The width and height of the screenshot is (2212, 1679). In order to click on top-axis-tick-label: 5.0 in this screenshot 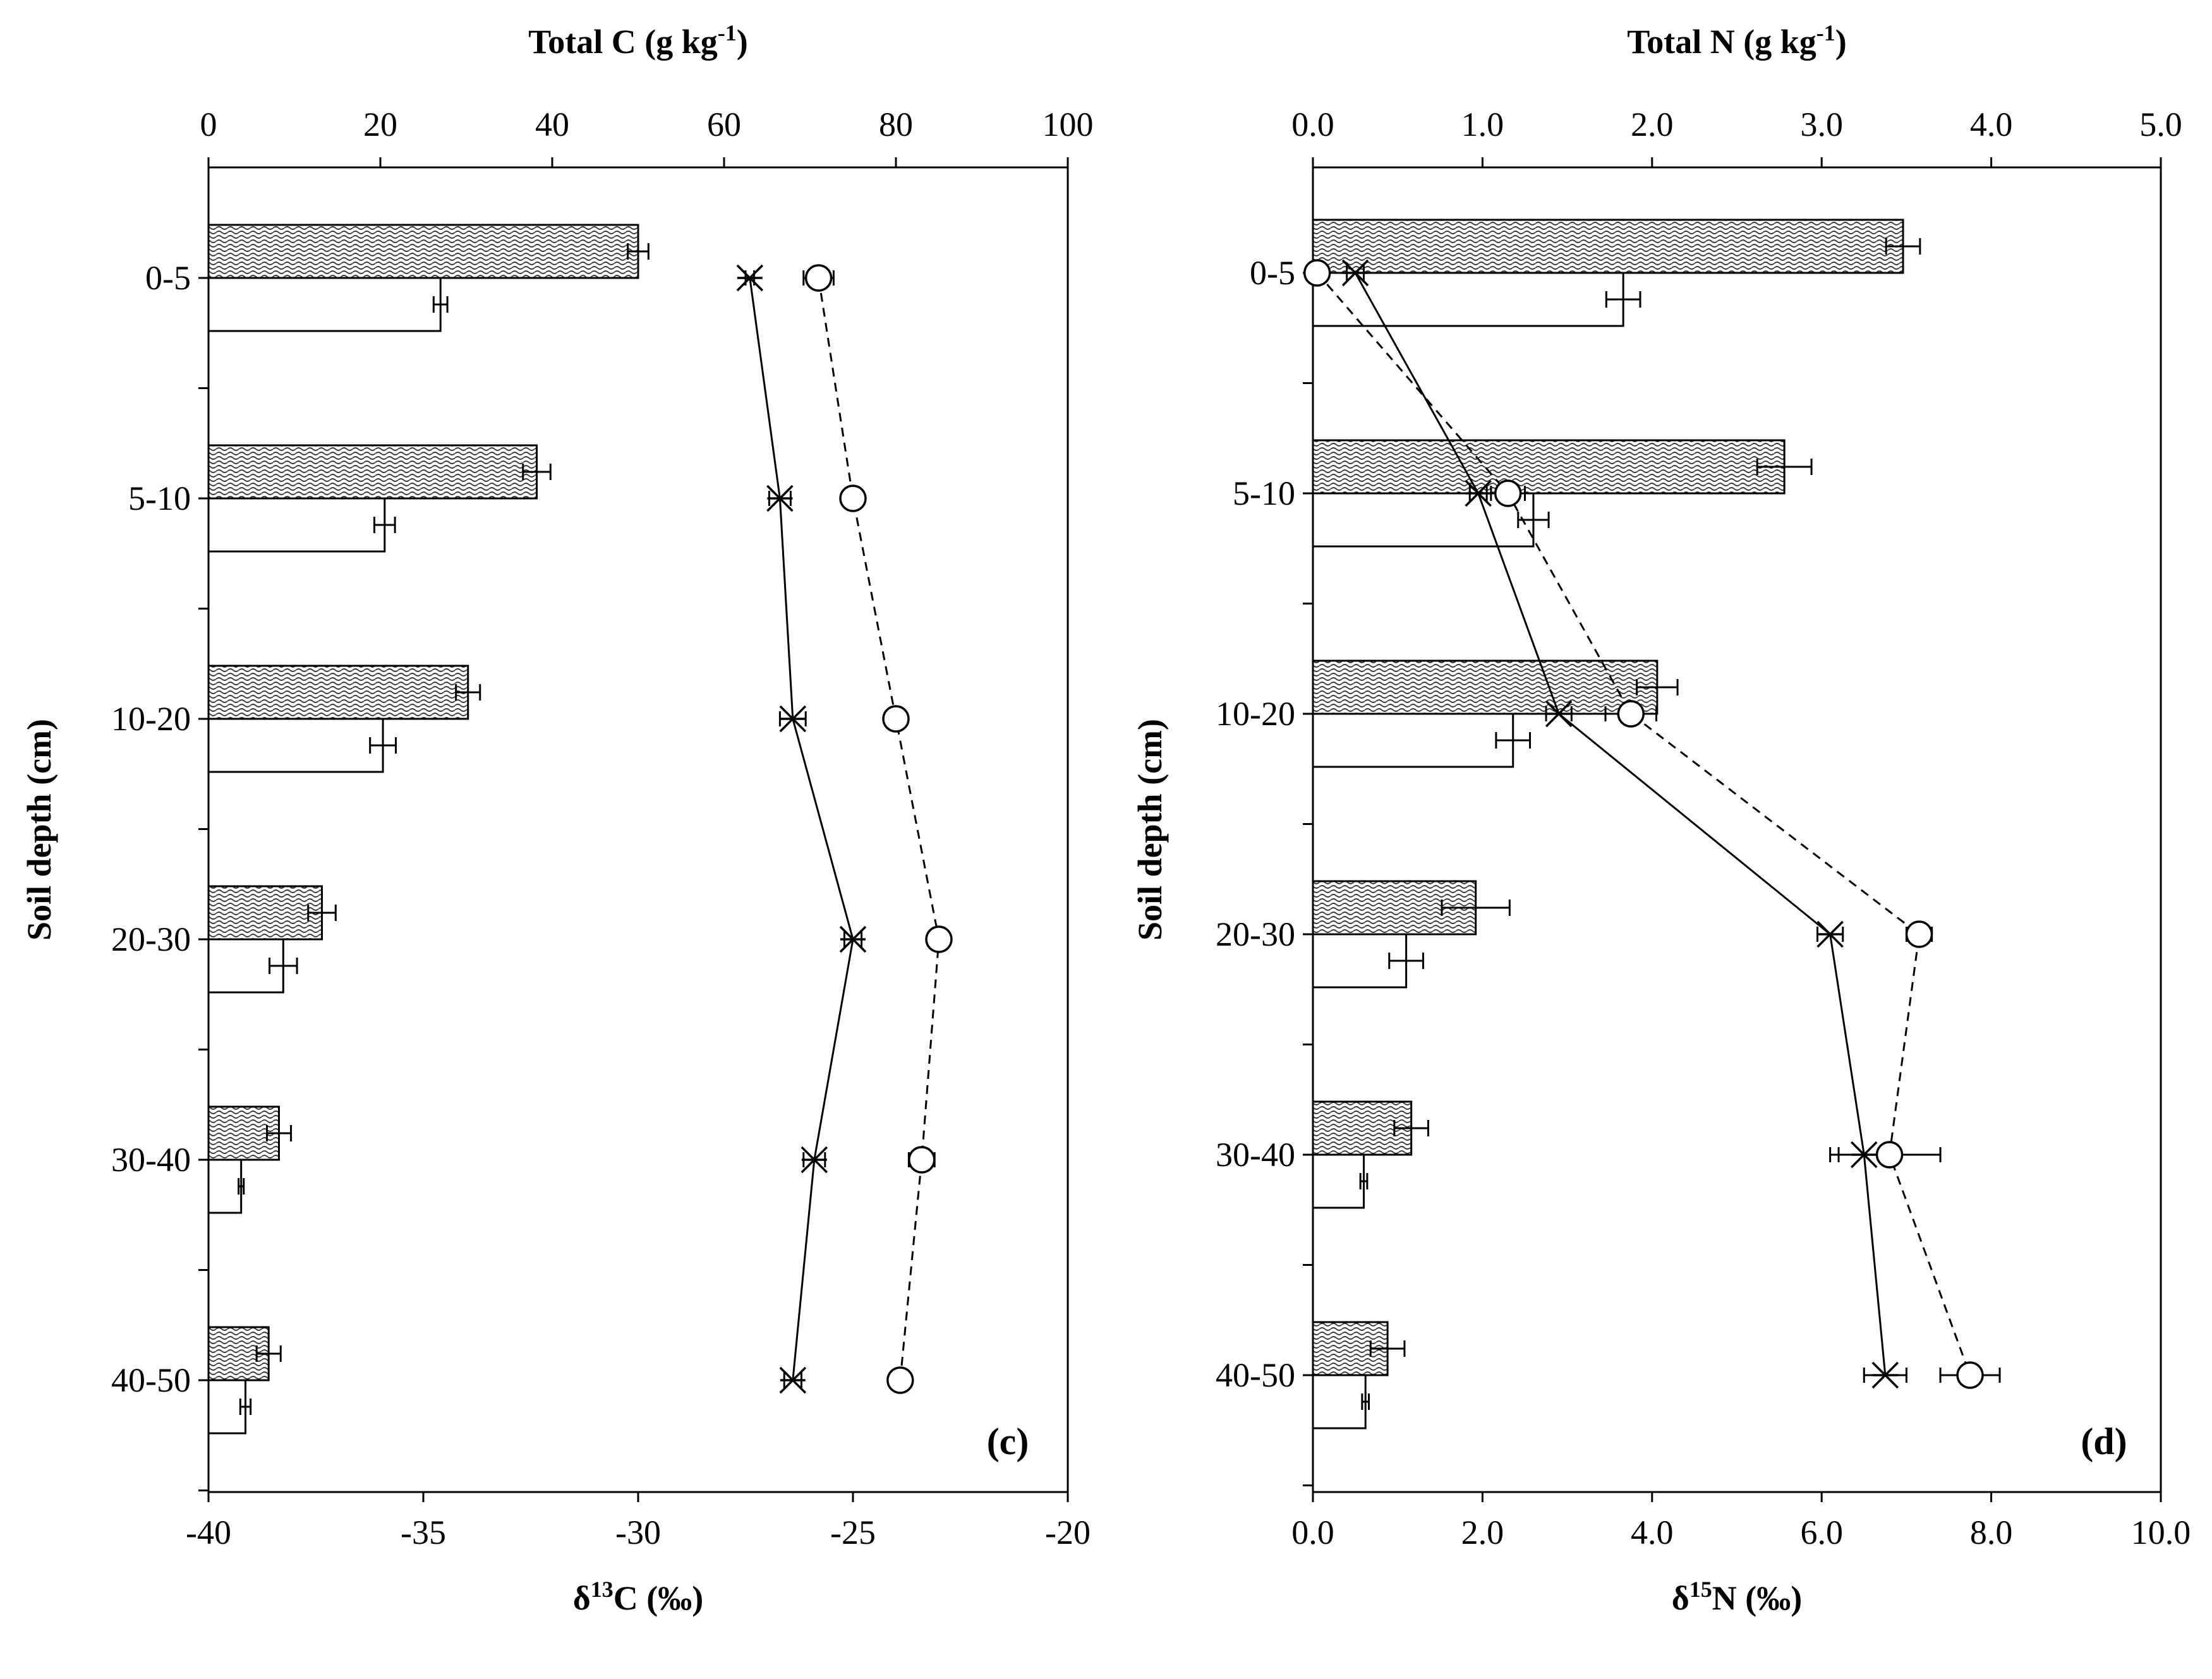, I will do `click(2160, 124)`.